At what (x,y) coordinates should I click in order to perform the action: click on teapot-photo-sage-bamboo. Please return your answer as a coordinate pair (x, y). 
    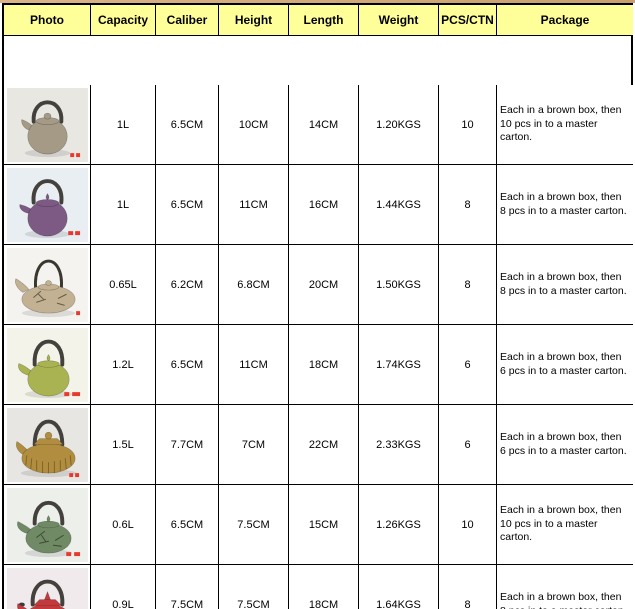
    Looking at the image, I should click on (47, 524).